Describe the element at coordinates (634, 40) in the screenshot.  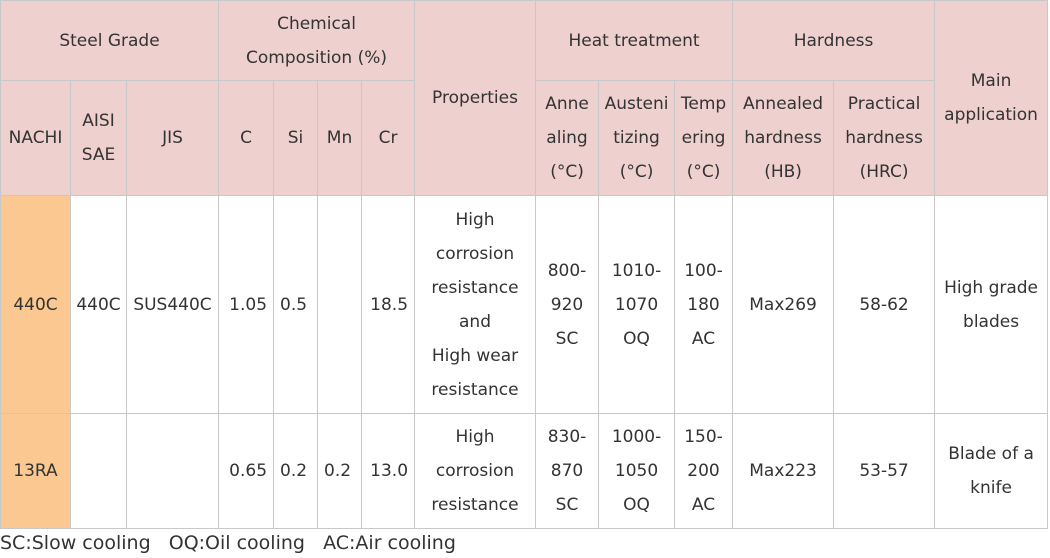
I see `header-heat-treatment: Heat treatment` at that location.